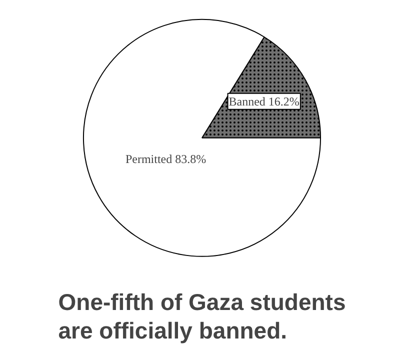 The height and width of the screenshot is (348, 403). What do you see at coordinates (264, 101) in the screenshot?
I see `slice-label: Banned 16.2%` at bounding box center [264, 101].